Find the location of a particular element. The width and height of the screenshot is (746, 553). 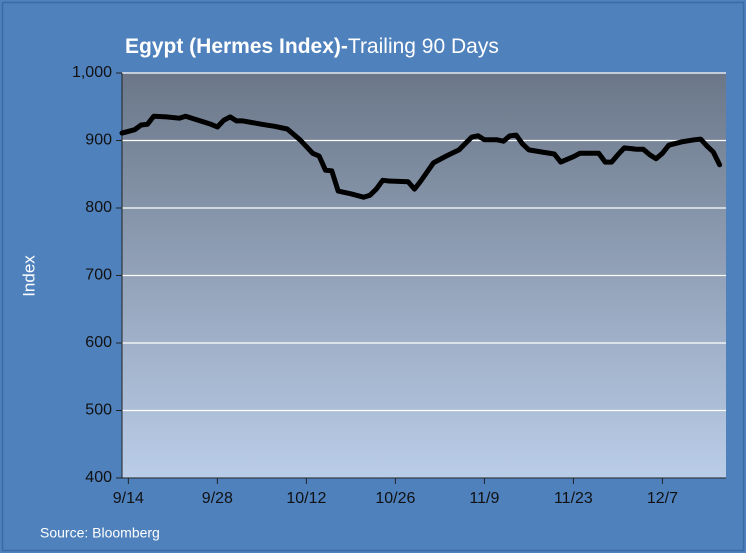

x-tick-label: 10/12 is located at coordinates (306, 498).